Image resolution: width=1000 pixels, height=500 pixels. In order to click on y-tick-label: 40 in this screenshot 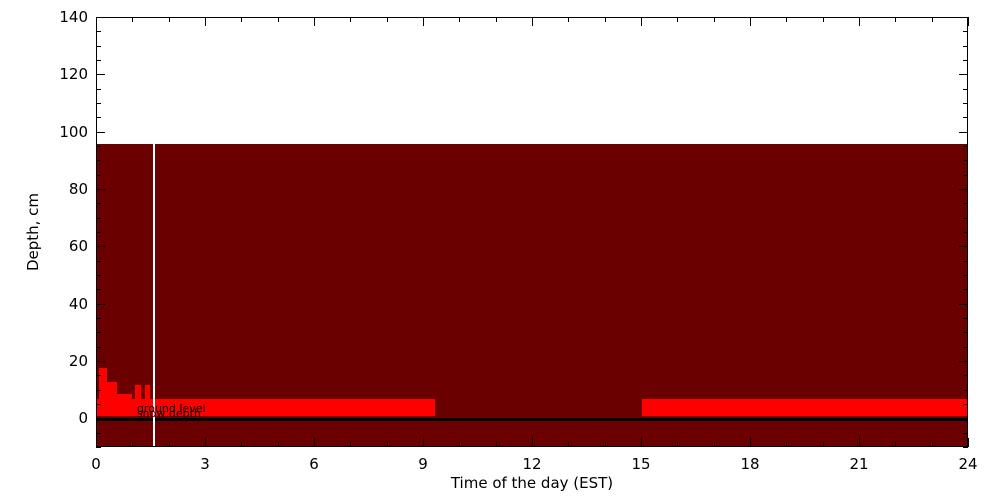, I will do `click(78, 303)`.